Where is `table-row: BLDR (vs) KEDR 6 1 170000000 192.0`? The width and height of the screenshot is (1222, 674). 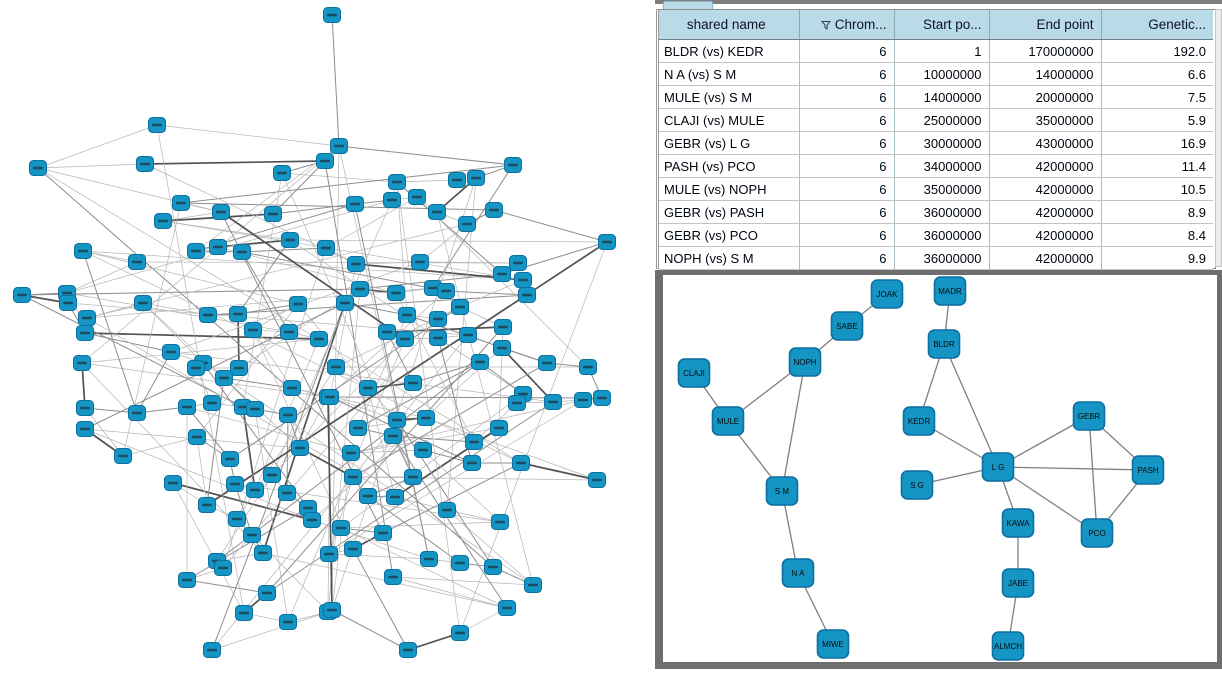
table-row: BLDR (vs) KEDR 6 1 170000000 192.0 is located at coordinates (936, 51).